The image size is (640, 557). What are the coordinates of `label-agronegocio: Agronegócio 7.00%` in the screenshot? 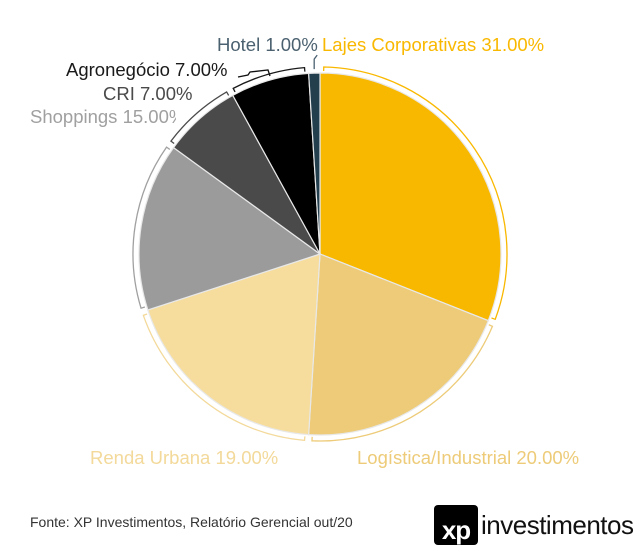 It's located at (147, 69).